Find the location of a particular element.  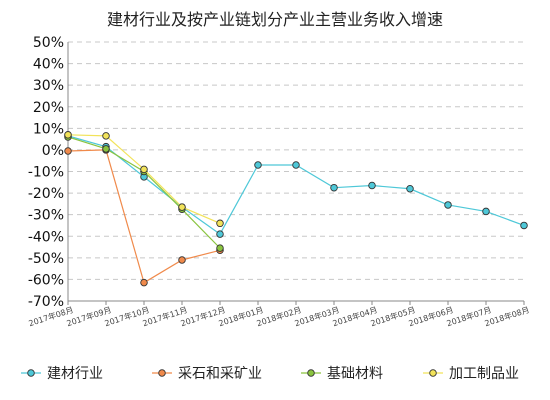

legend-label: 加工制品业 is located at coordinates (484, 374).